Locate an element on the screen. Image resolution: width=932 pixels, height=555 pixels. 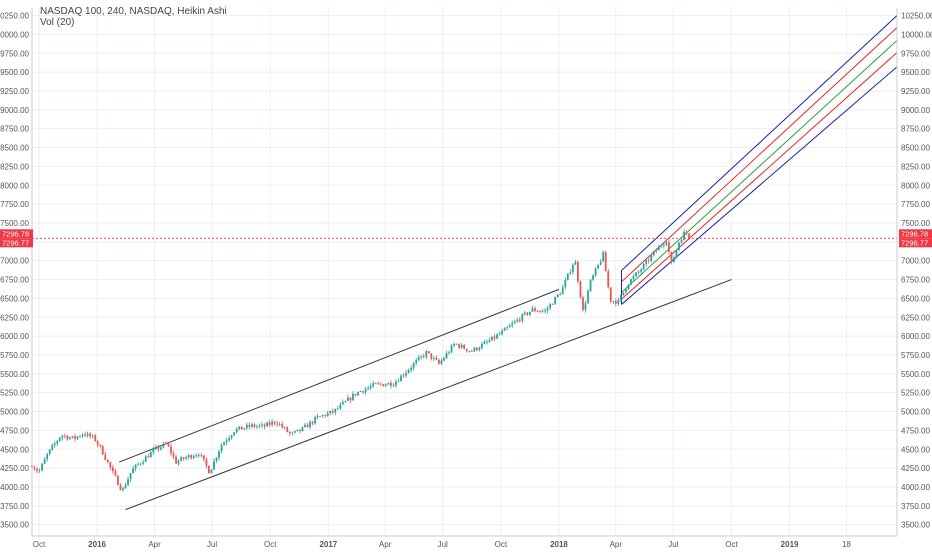
y-tick-label-left: 4750.00 is located at coordinates (14, 430).